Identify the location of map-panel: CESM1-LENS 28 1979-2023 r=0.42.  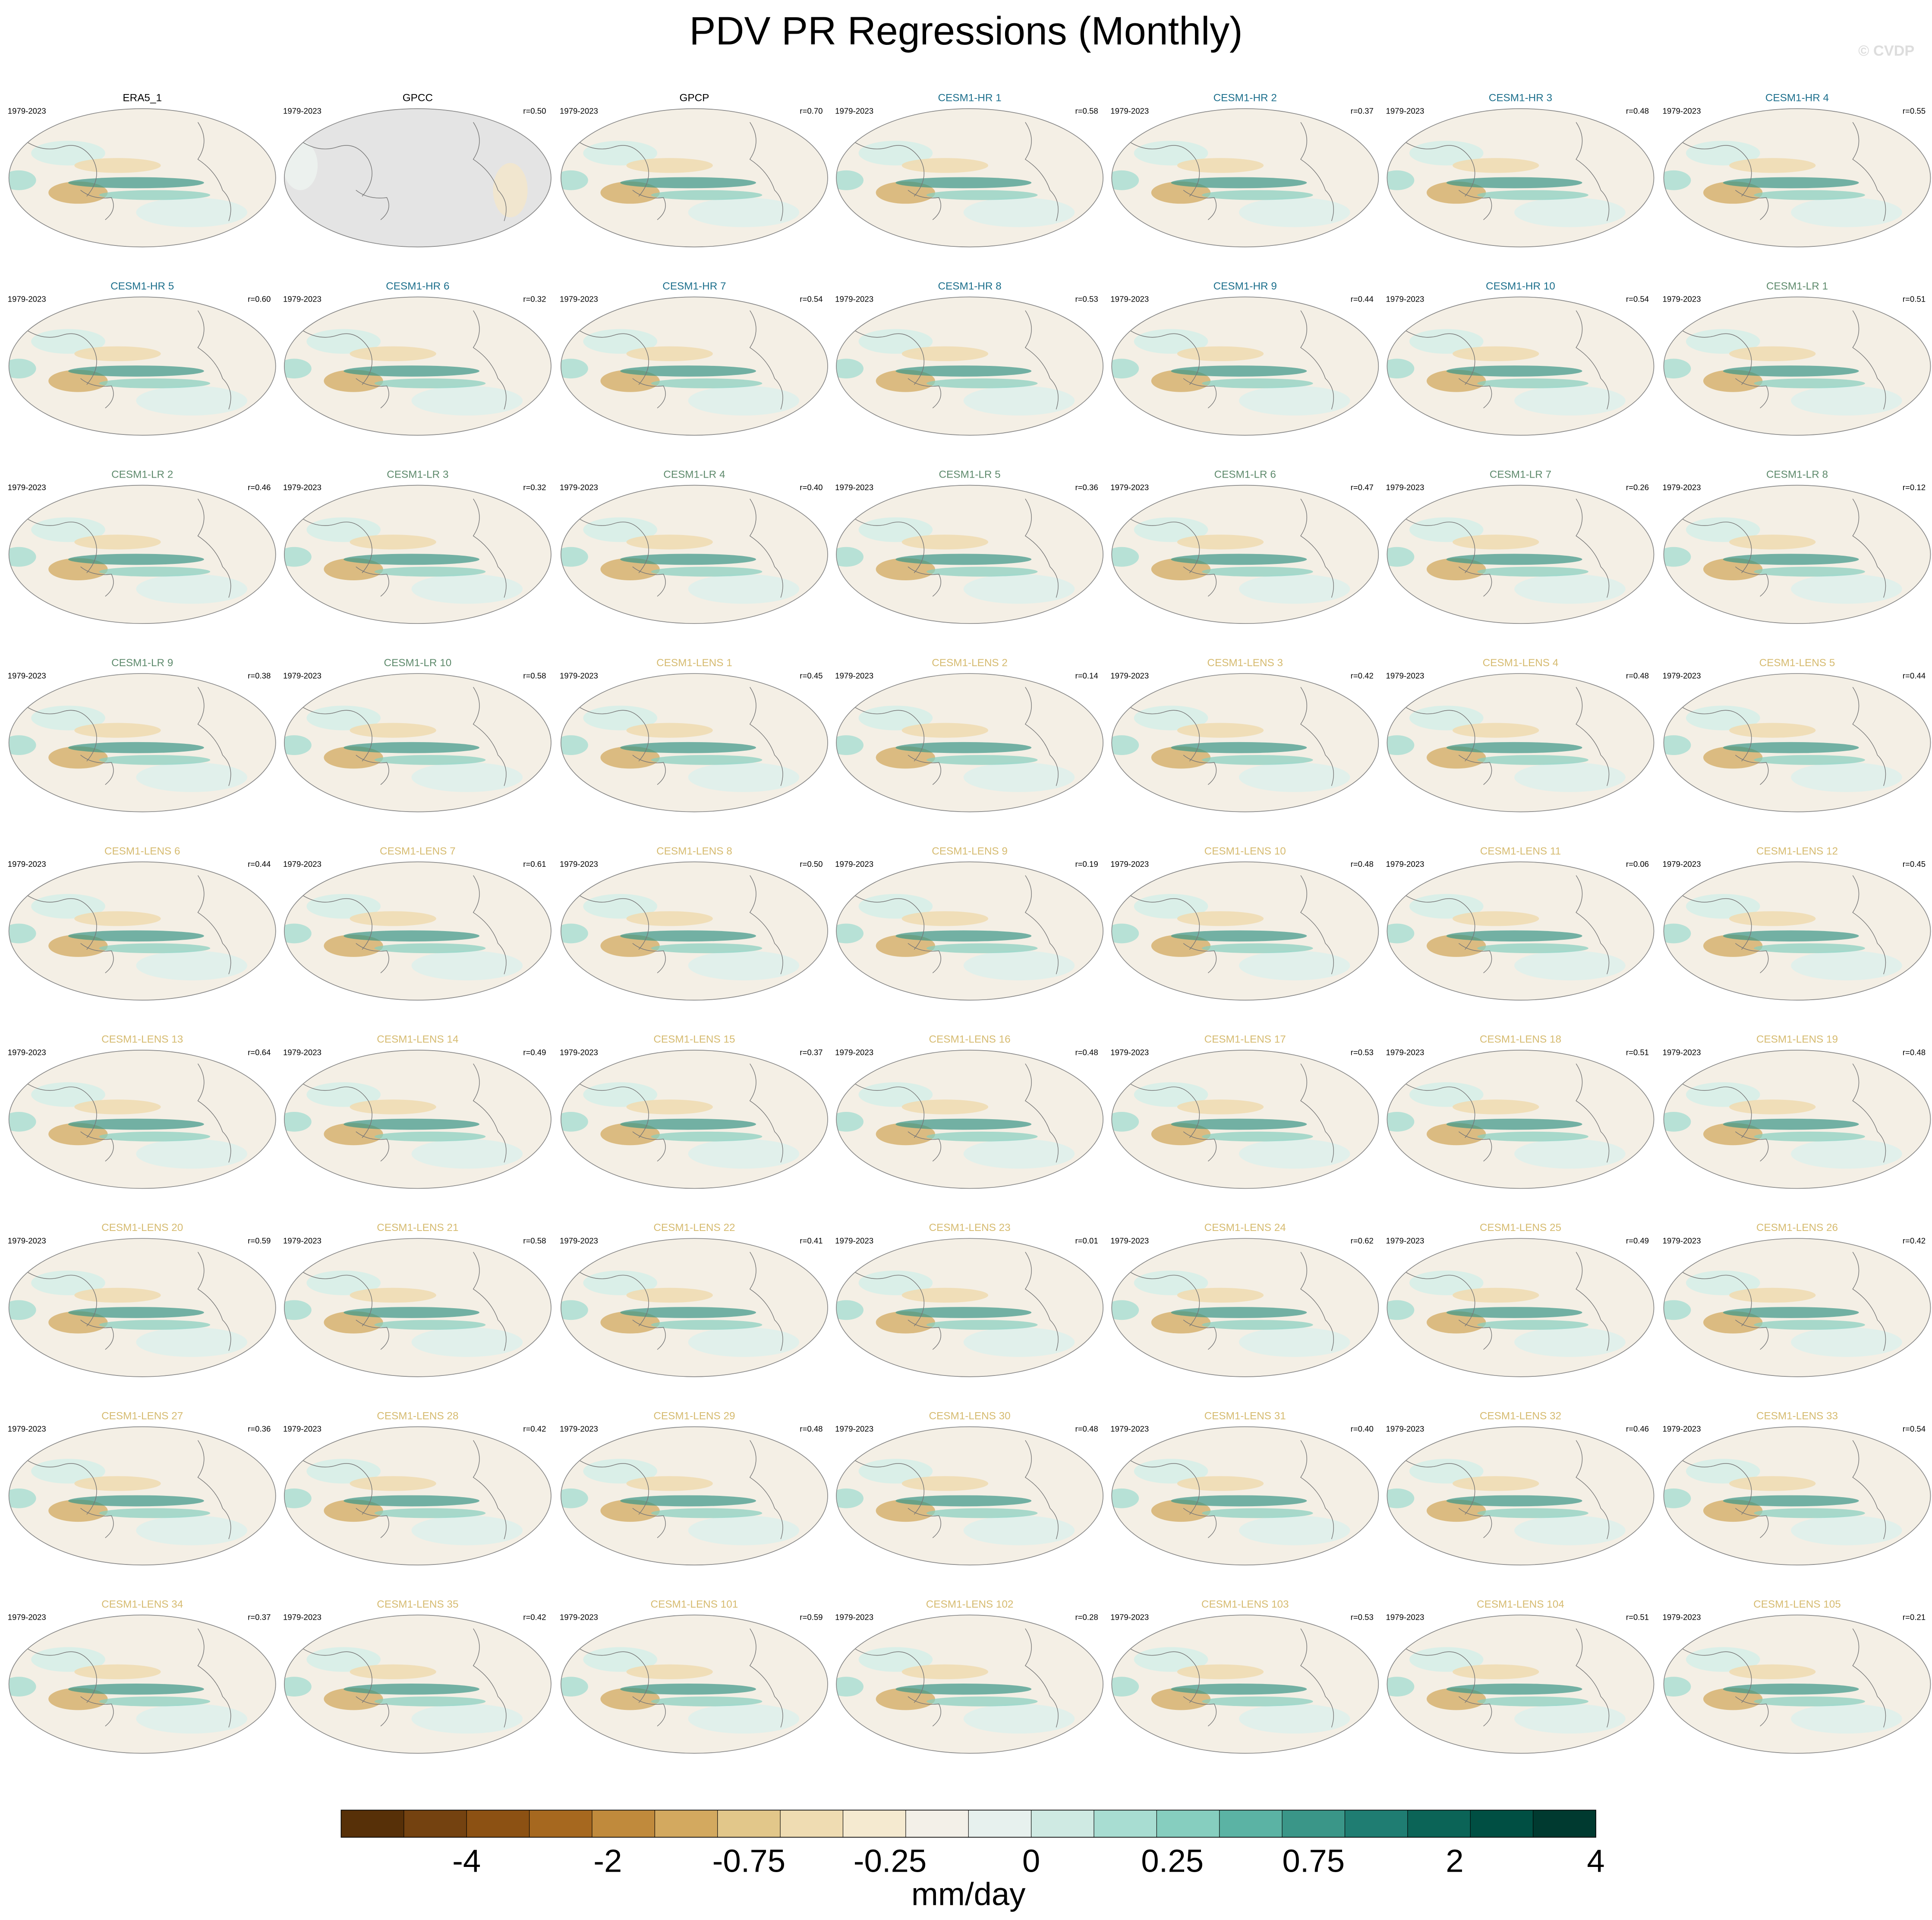
(418, 1488).